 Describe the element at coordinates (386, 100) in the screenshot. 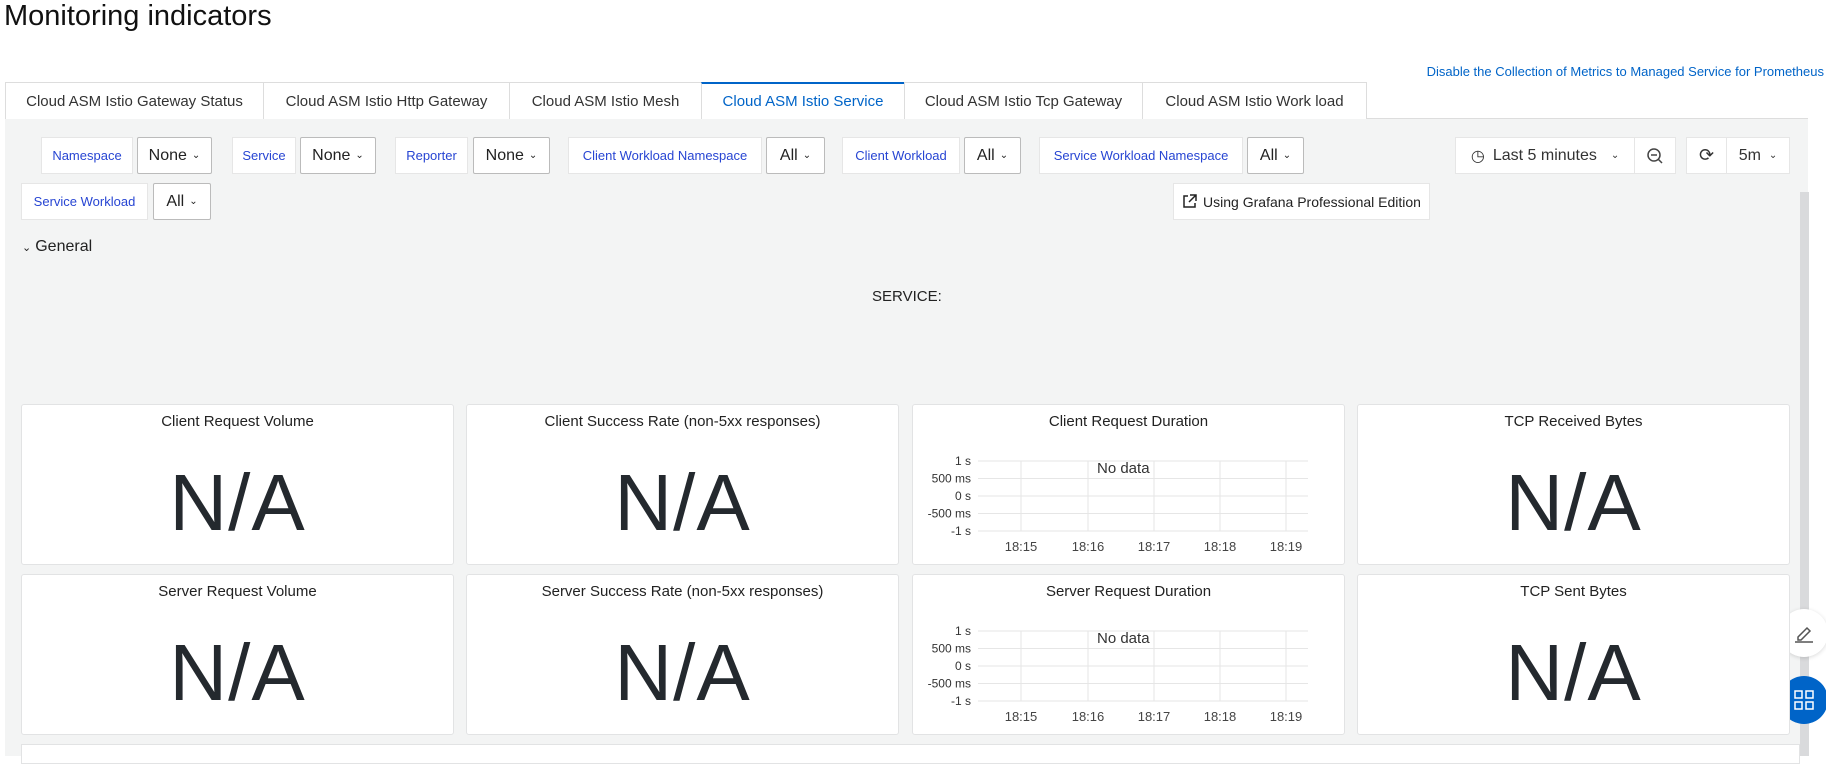

I see `tab-2: Cloud ASM Istio Http Gateway` at that location.